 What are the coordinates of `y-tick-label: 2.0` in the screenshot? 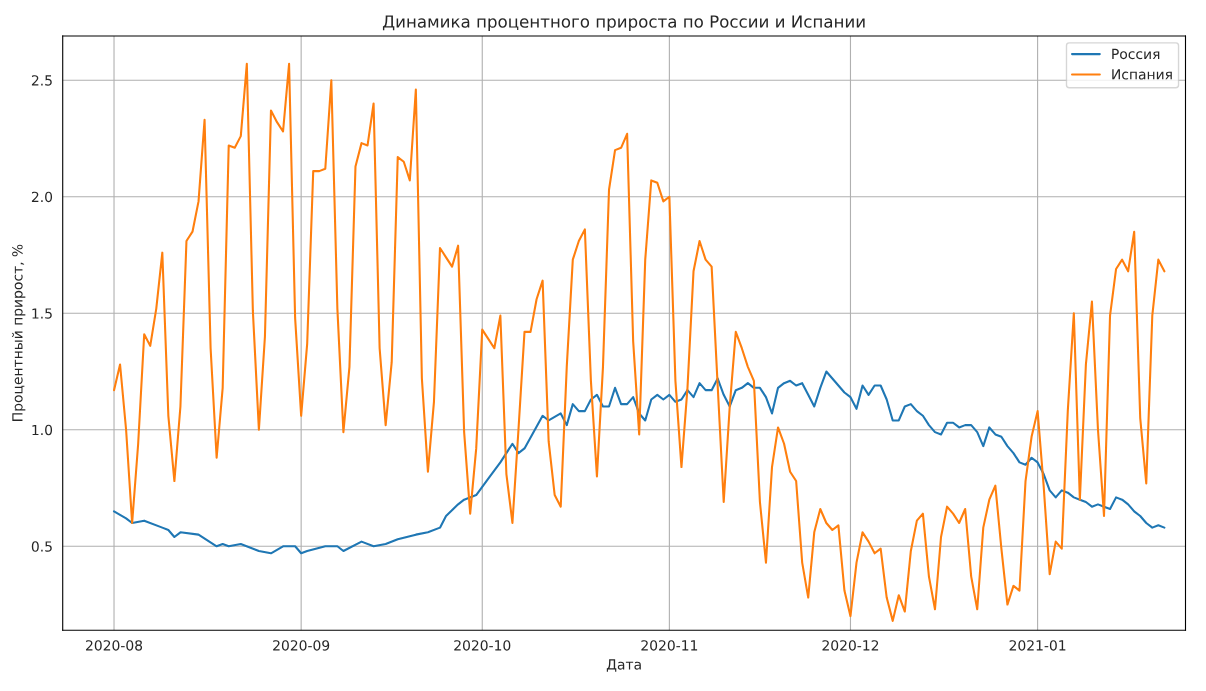 It's located at (42, 197).